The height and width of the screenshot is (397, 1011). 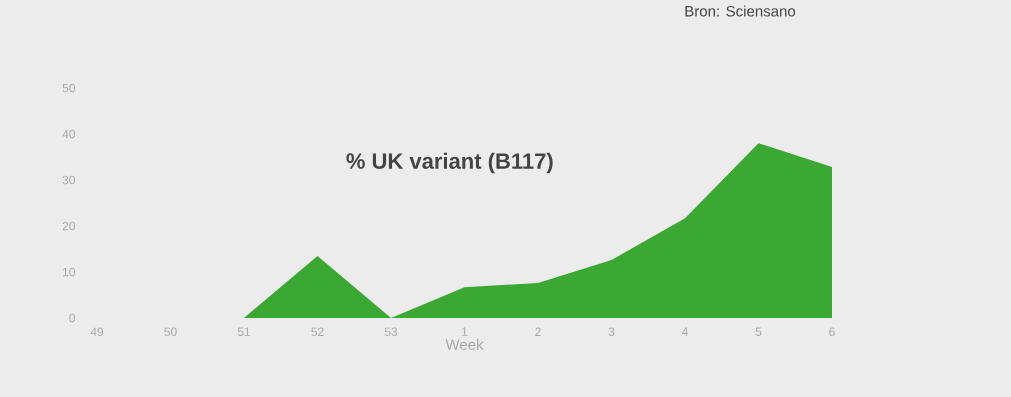 What do you see at coordinates (69, 134) in the screenshot?
I see `y-tick-label: 40` at bounding box center [69, 134].